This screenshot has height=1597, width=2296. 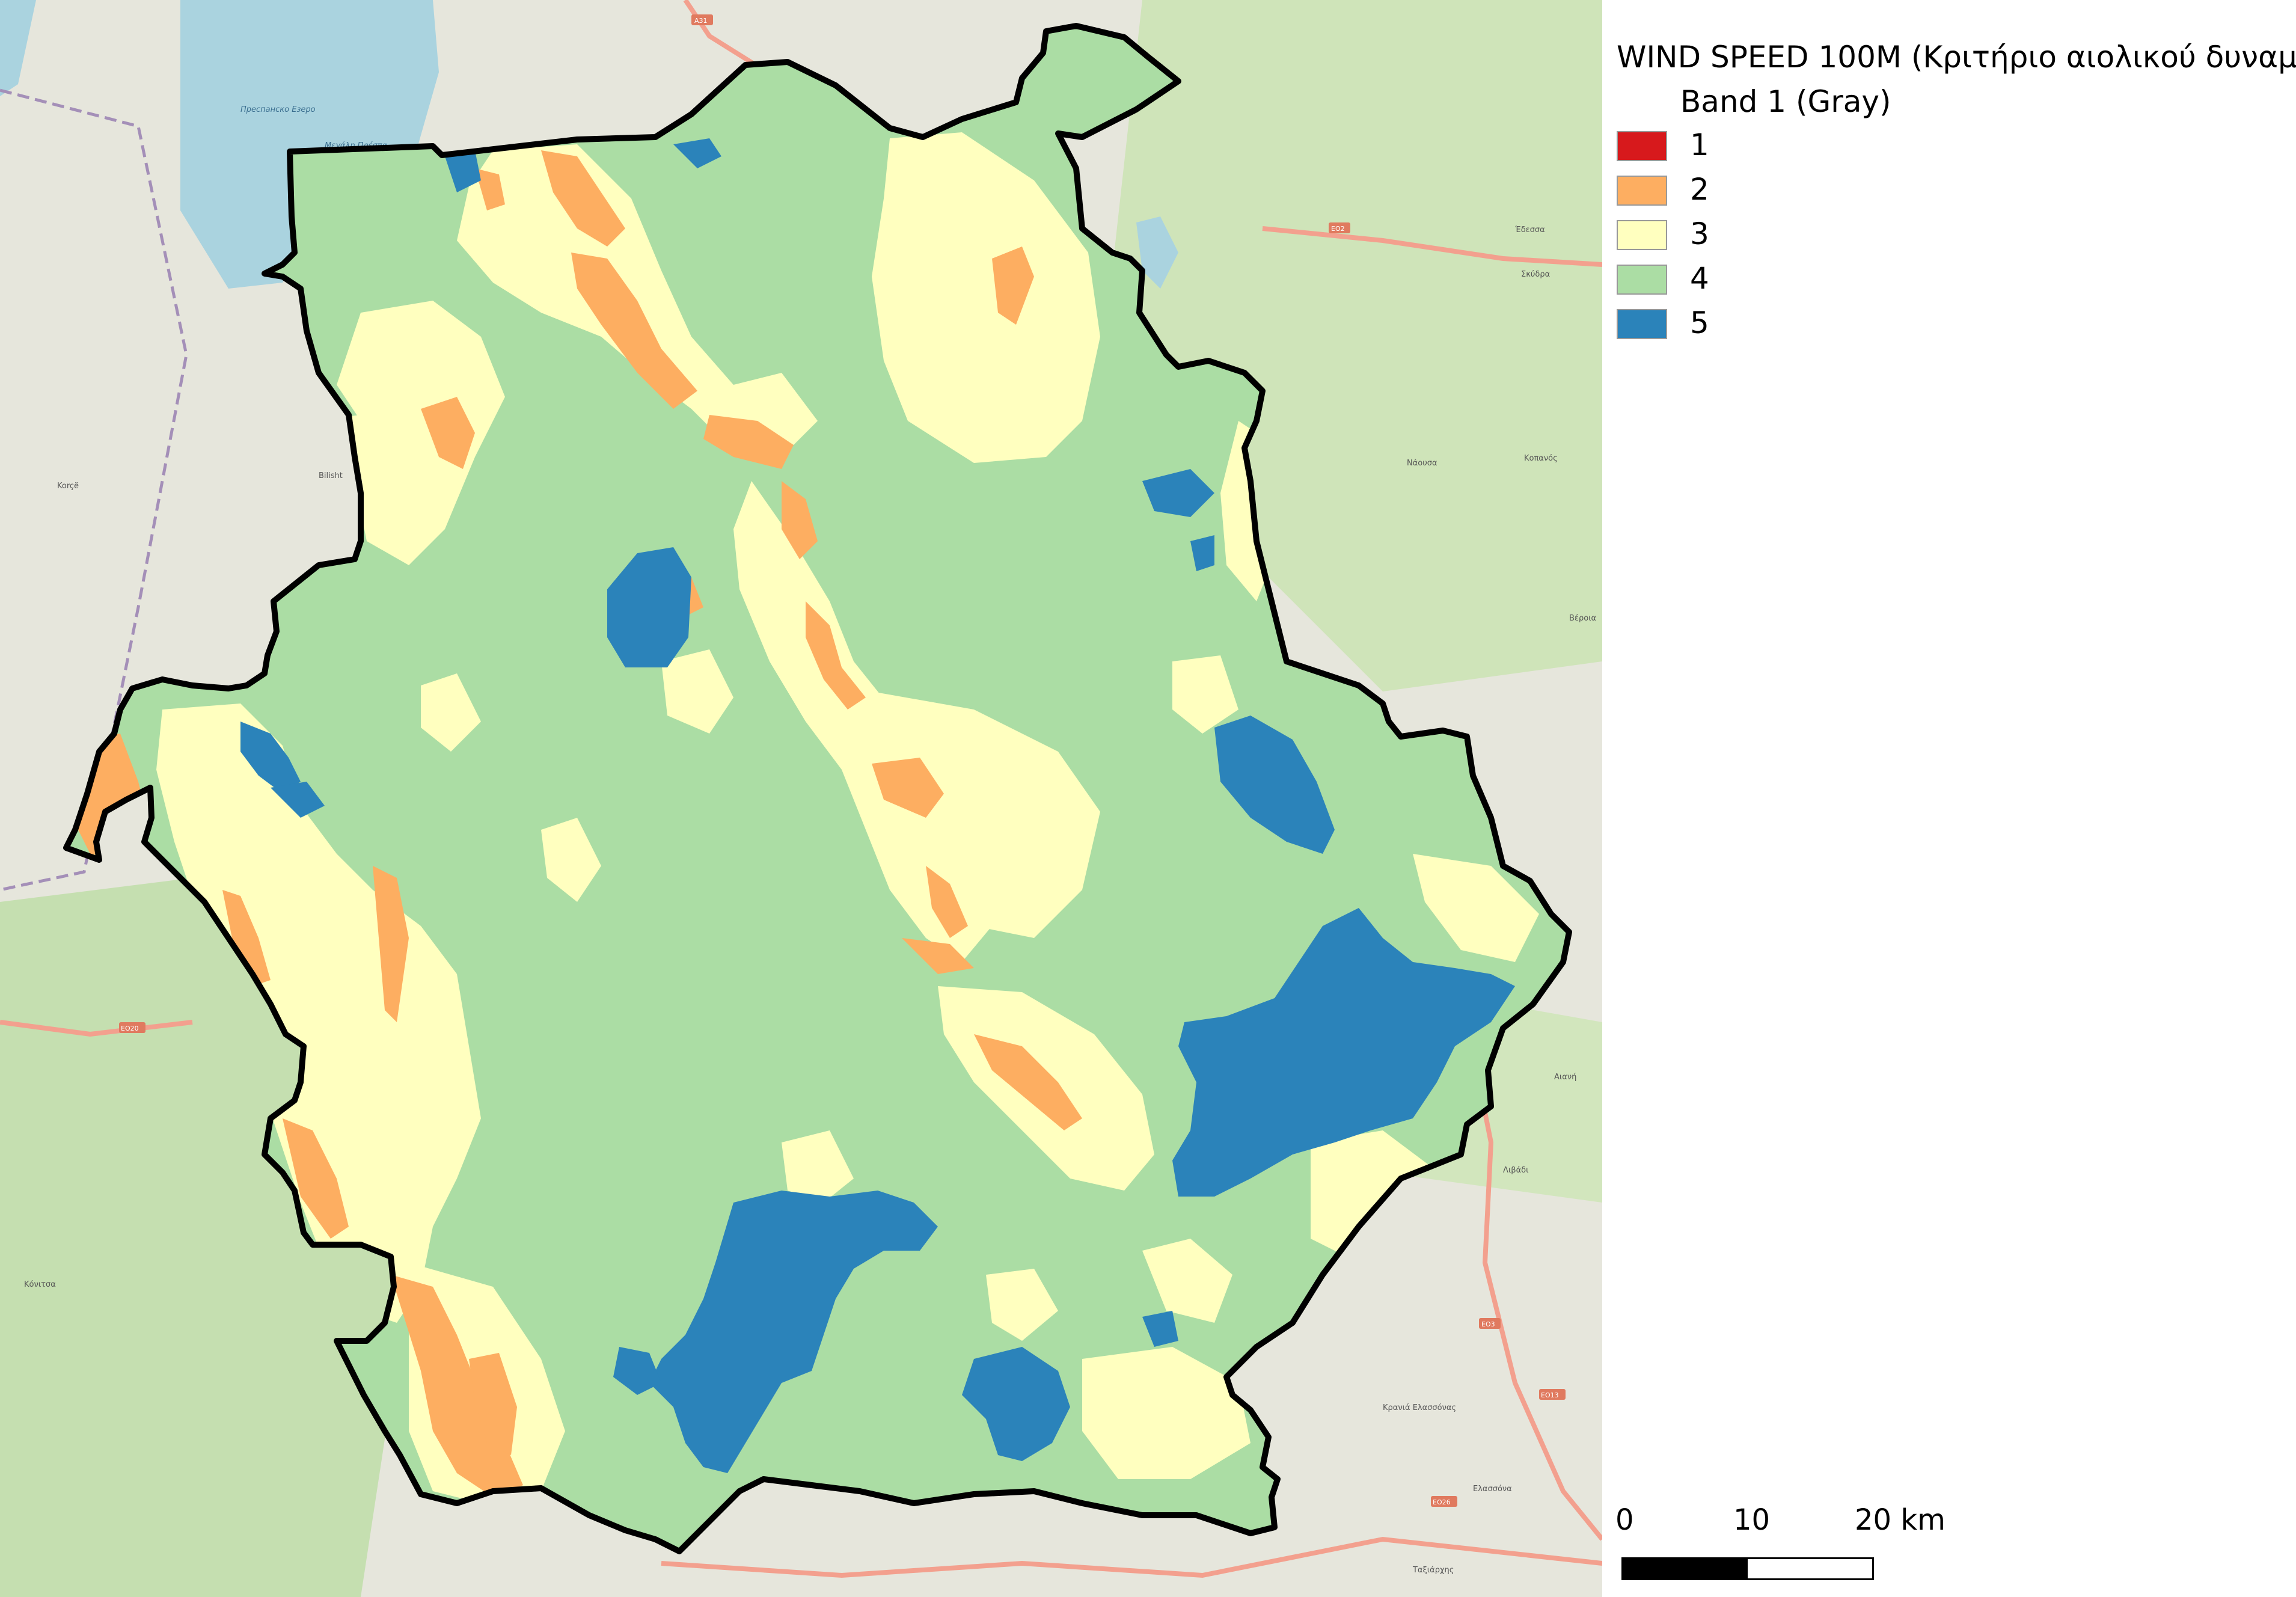 I want to click on scale-bar-segment, so click(x=1685, y=1568).